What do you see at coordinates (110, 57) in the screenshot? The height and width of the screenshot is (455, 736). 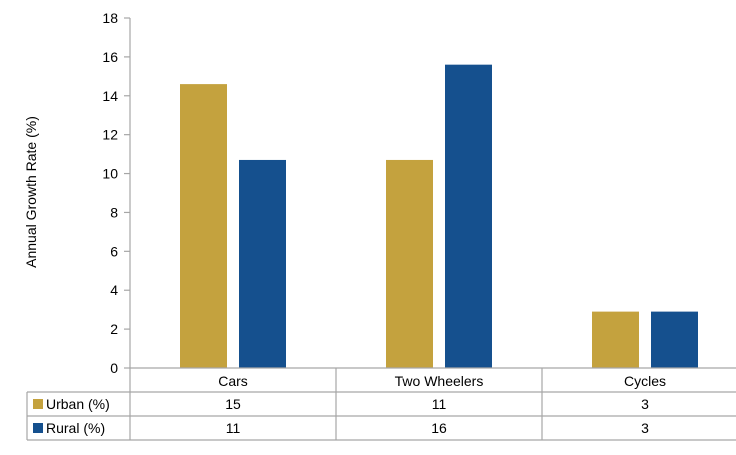 I see `y-tick-label: 16` at bounding box center [110, 57].